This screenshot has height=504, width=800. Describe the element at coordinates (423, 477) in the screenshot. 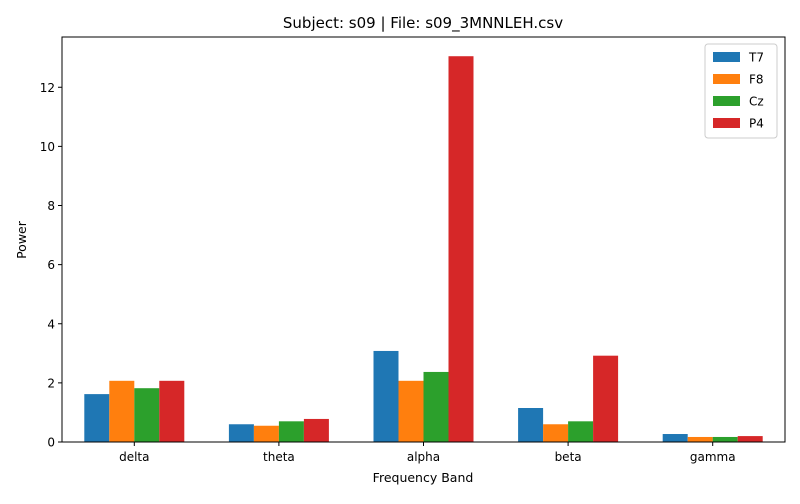

I see `x-axis-label: Frequency Band` at that location.